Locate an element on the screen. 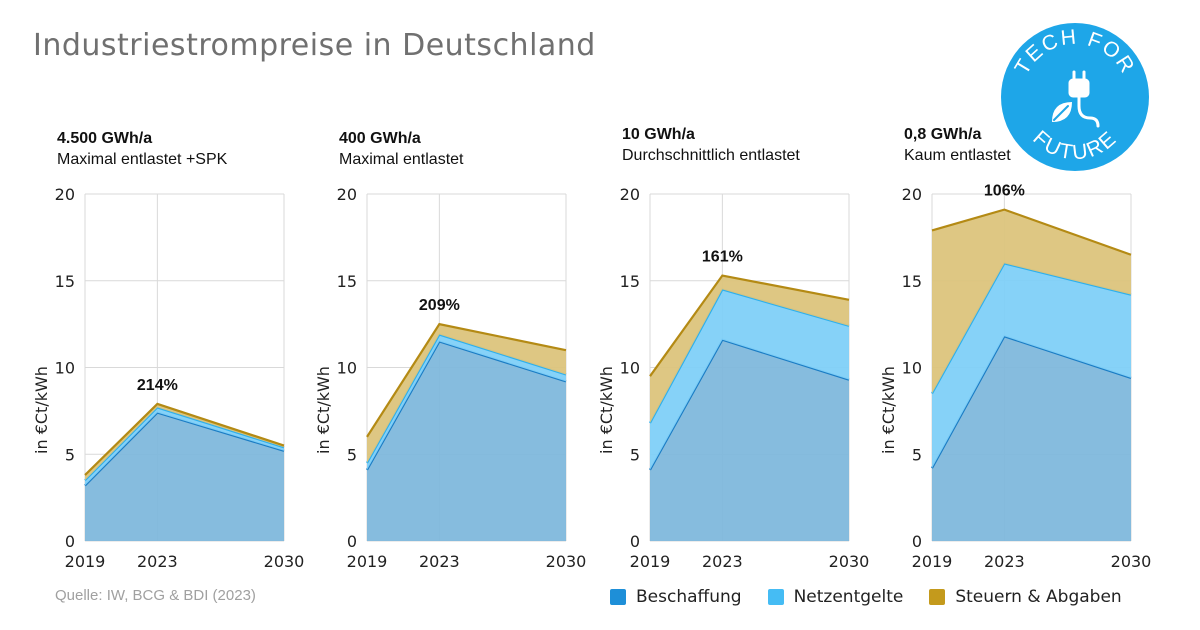  panel-header: 0,8 GWh/a Kaum entlastet is located at coordinates (957, 145).